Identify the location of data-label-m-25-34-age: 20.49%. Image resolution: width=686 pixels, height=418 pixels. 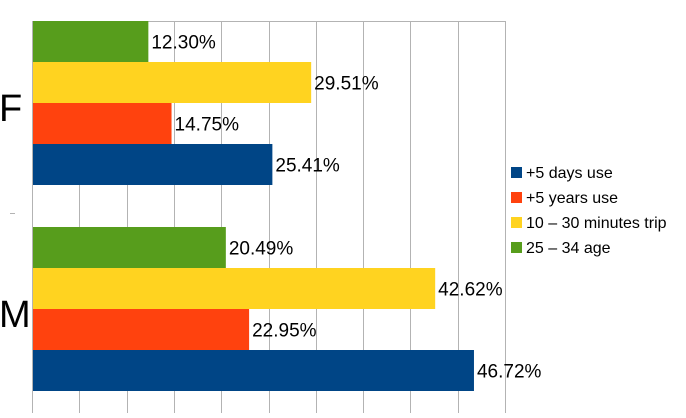
(261, 249).